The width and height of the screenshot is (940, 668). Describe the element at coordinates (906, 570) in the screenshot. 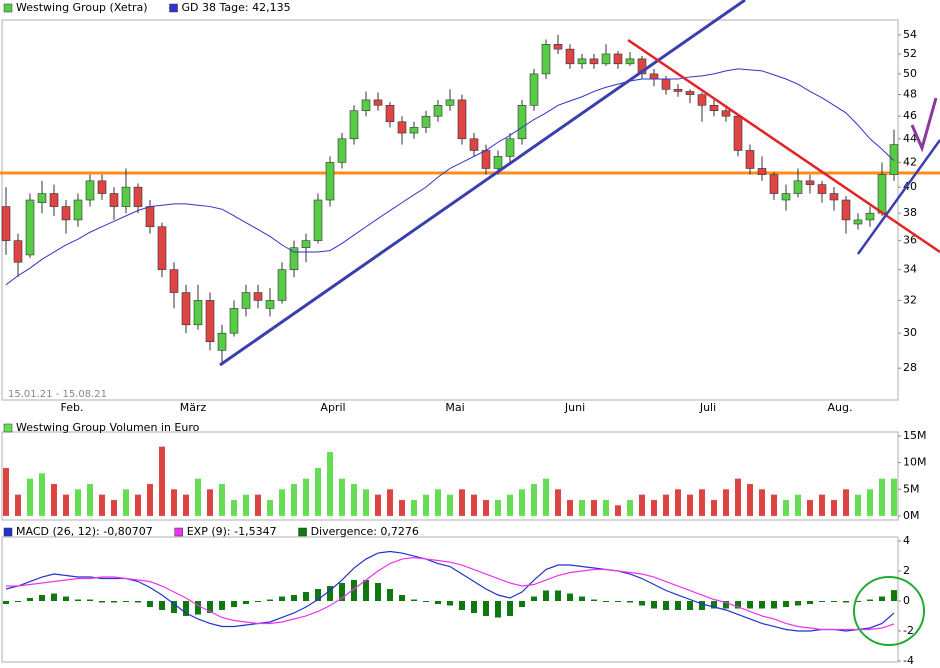

I see `y-tick-label: 2` at that location.